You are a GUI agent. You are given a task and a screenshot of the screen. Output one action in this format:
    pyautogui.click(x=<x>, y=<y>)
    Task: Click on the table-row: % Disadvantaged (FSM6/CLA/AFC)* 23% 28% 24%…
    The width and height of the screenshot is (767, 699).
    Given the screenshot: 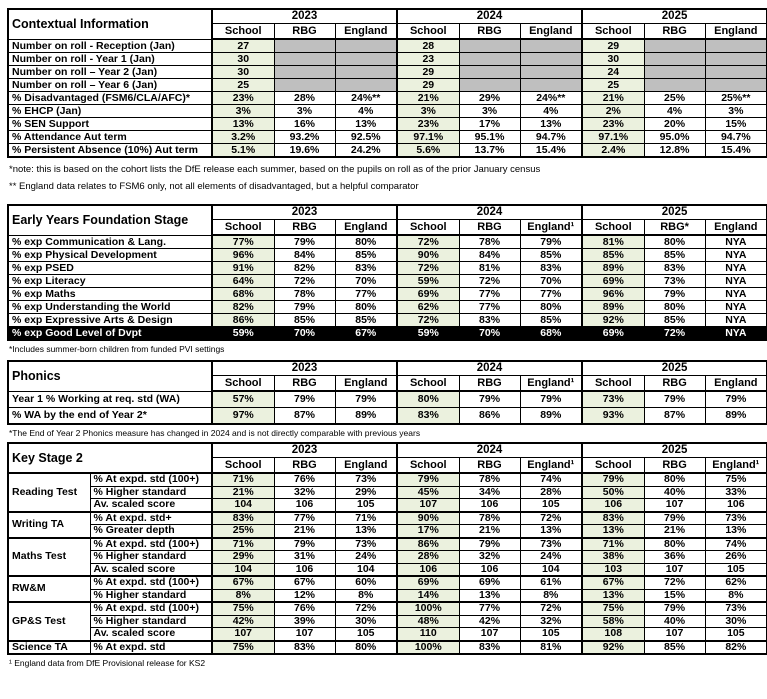 What is the action you would take?
    pyautogui.click(x=387, y=98)
    